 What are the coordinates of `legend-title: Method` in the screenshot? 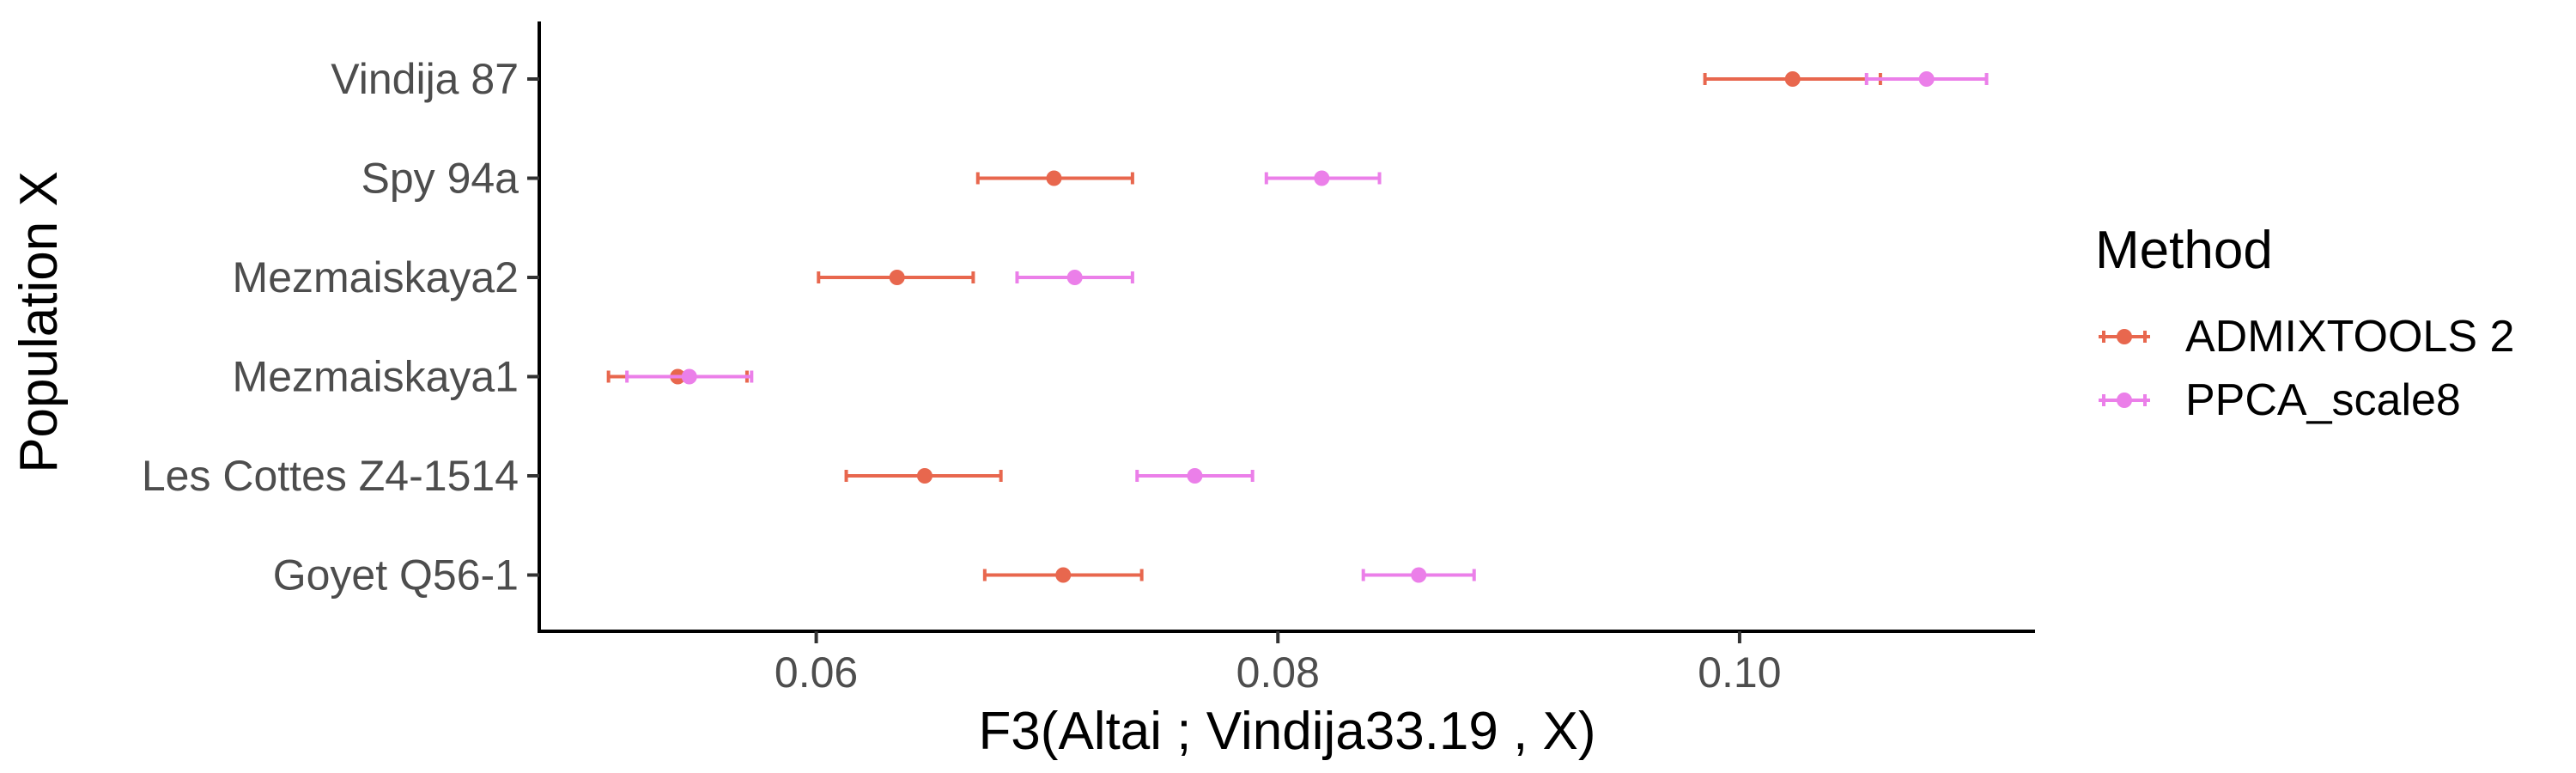 It's located at (2184, 250).